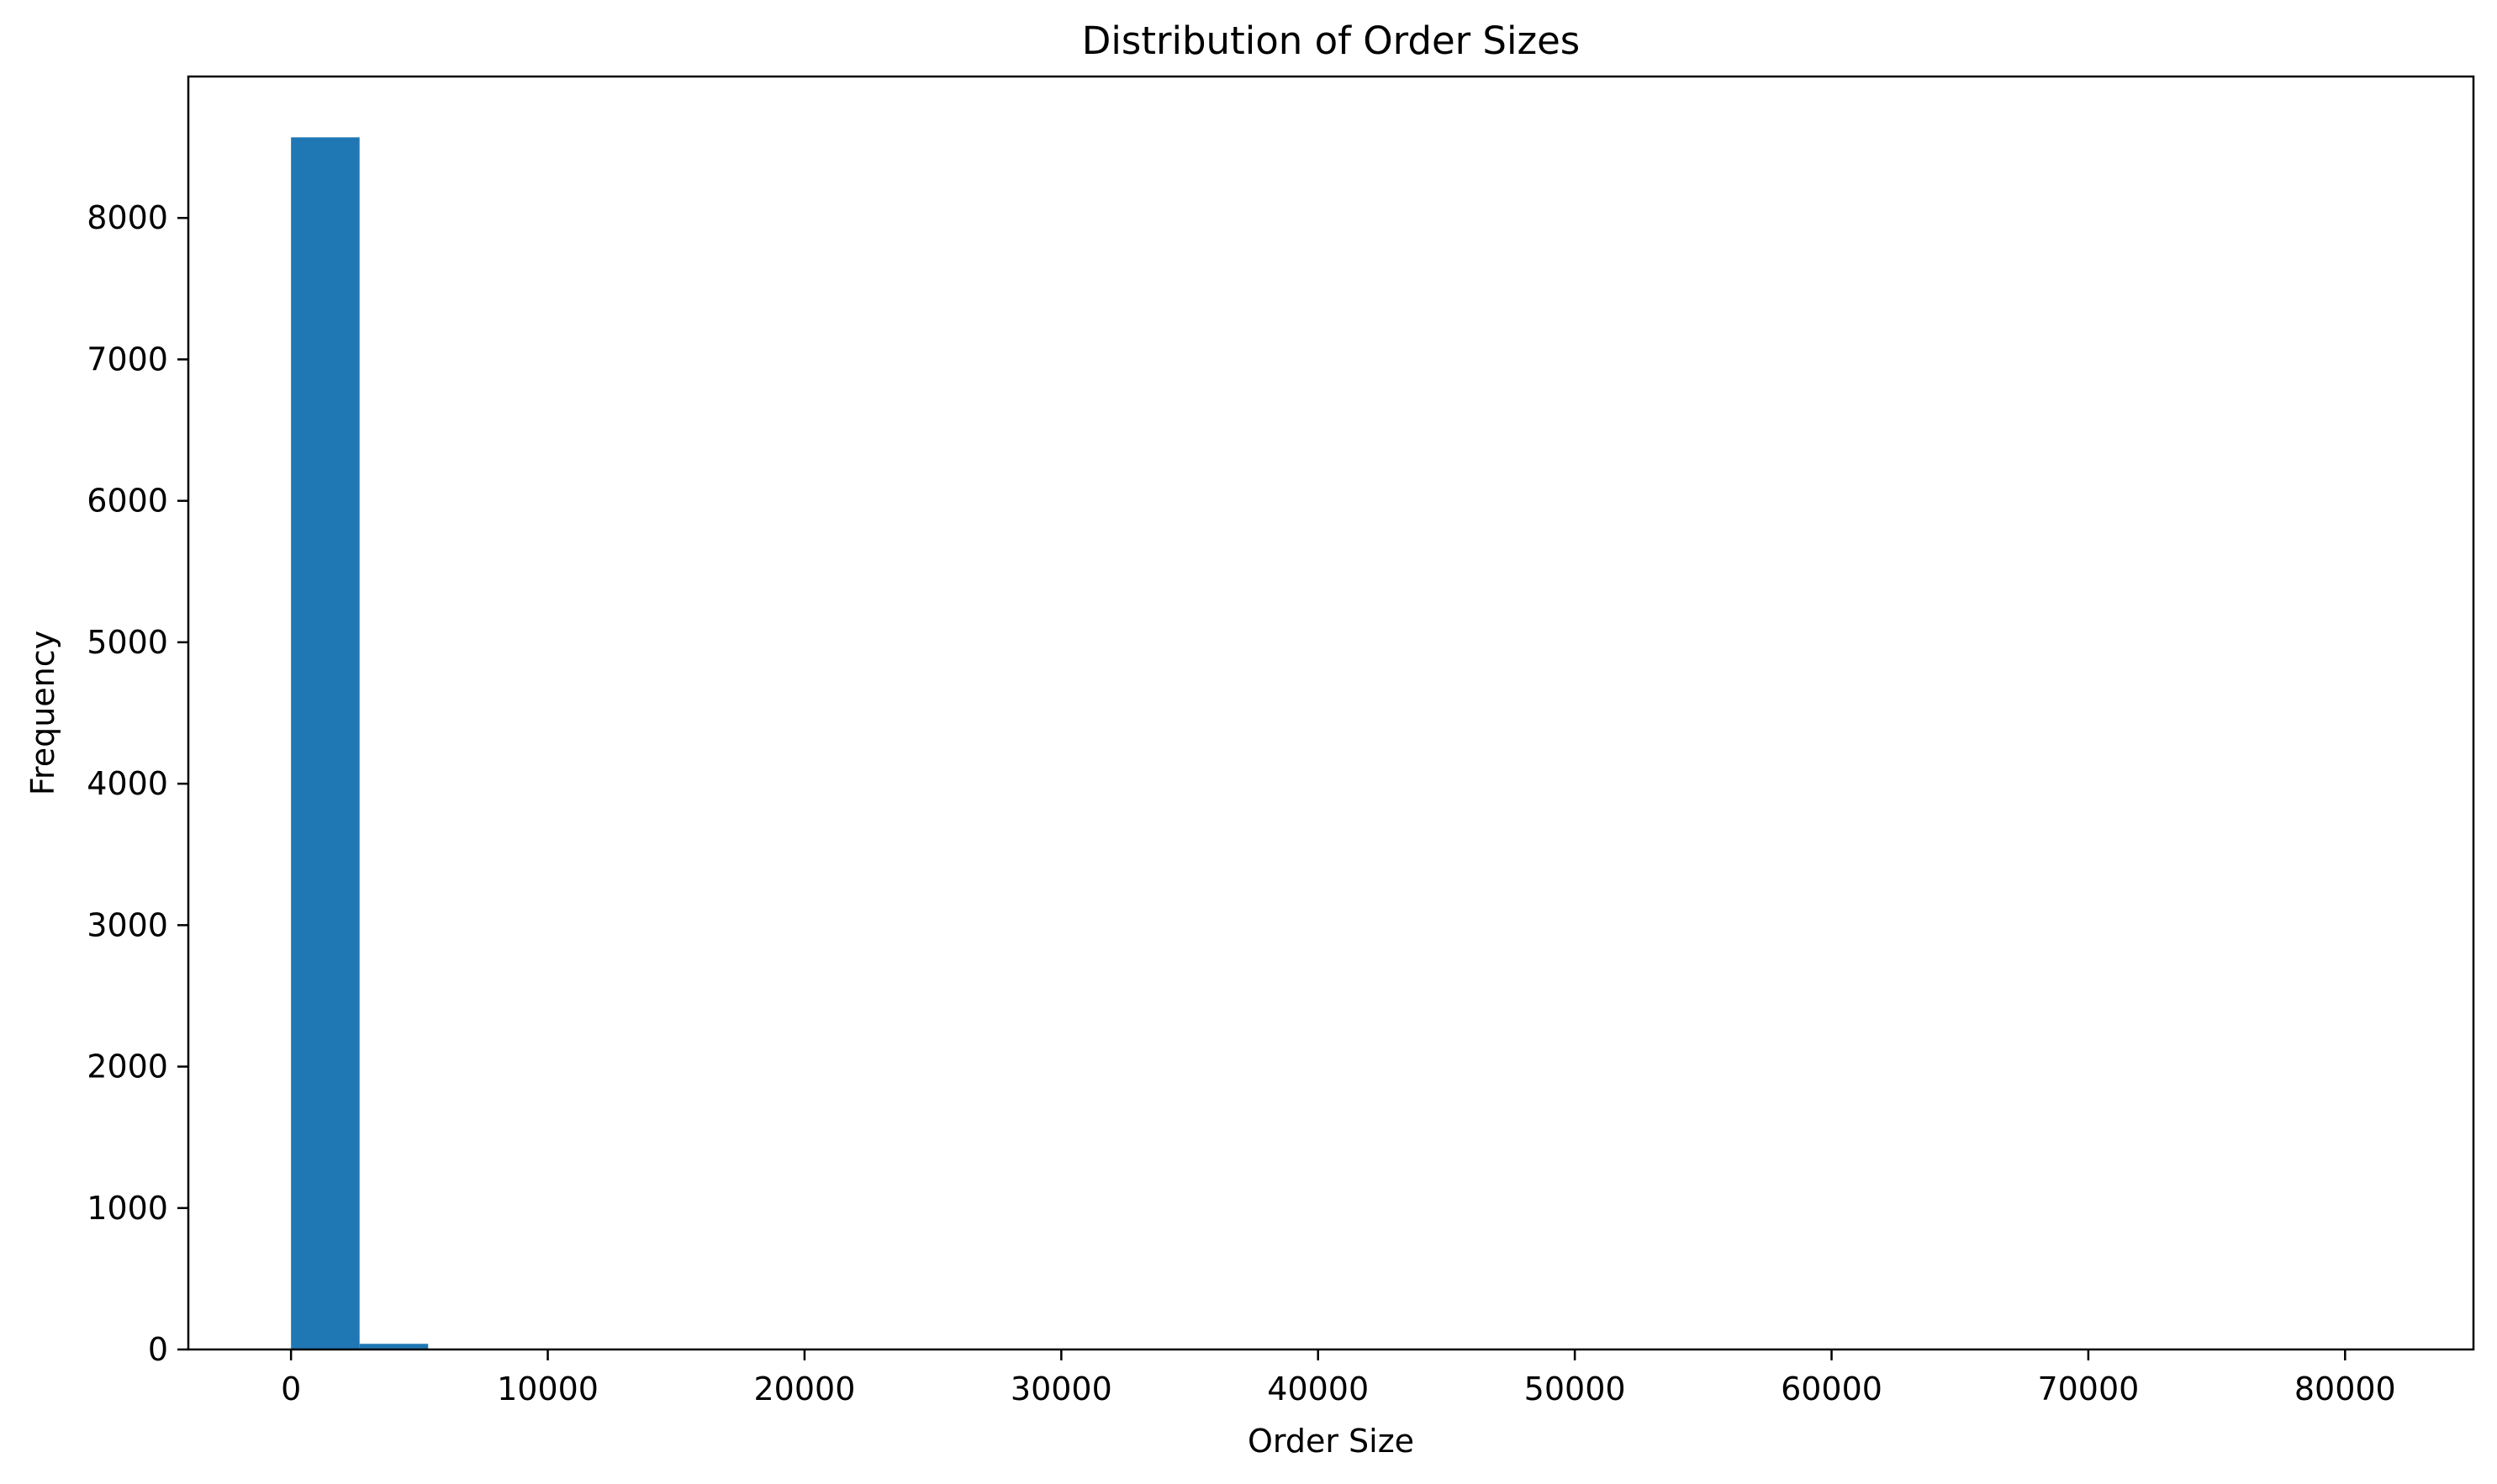 This screenshot has height=1484, width=2497. What do you see at coordinates (128, 1066) in the screenshot?
I see `y-tick-label: 2000` at bounding box center [128, 1066].